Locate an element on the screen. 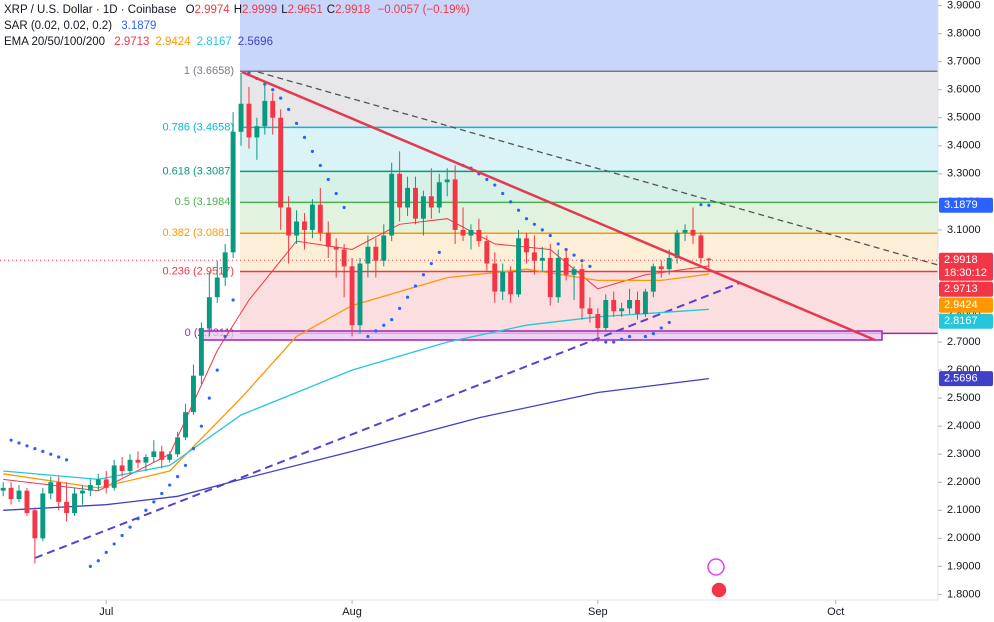 The width and height of the screenshot is (994, 622). y-tick-label: 3.7000 is located at coordinates (964, 62).